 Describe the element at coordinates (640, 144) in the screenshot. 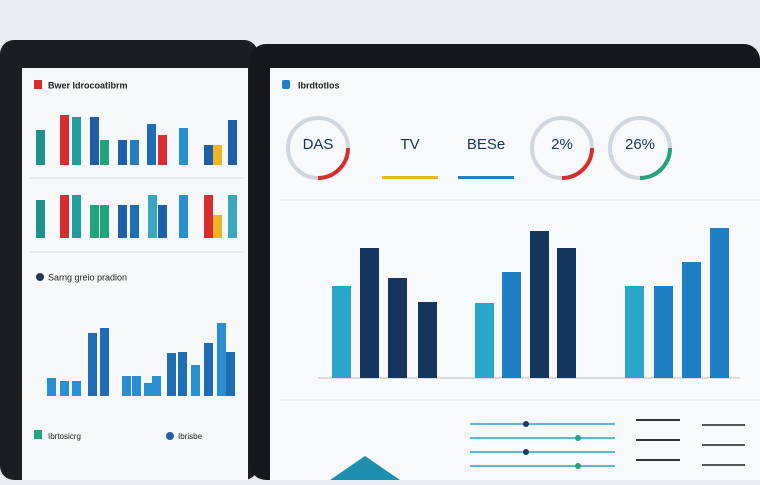

I see `kpi-label: 26%` at that location.